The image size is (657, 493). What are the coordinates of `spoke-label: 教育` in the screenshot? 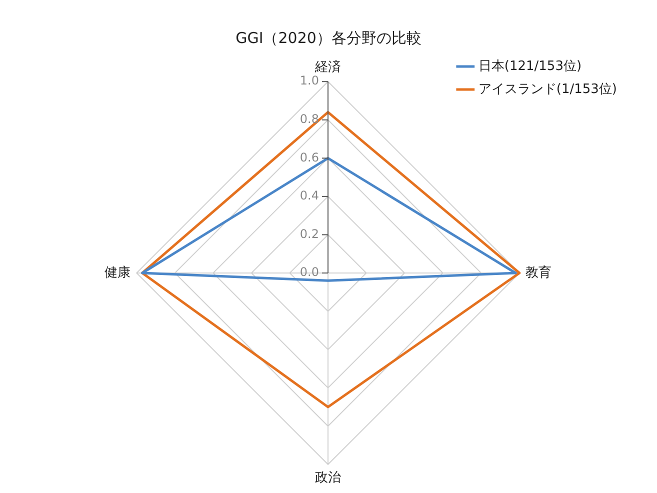 It's located at (538, 272).